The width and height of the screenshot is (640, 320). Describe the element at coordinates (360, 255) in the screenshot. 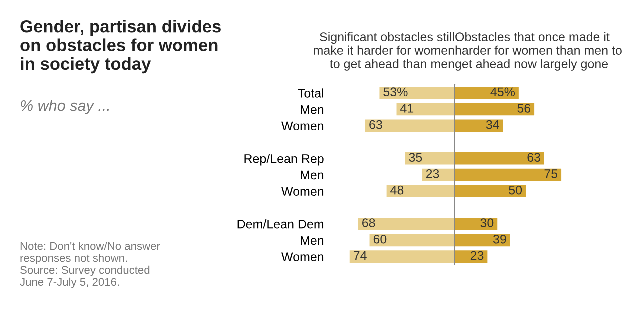

I see `data-label: 74` at that location.